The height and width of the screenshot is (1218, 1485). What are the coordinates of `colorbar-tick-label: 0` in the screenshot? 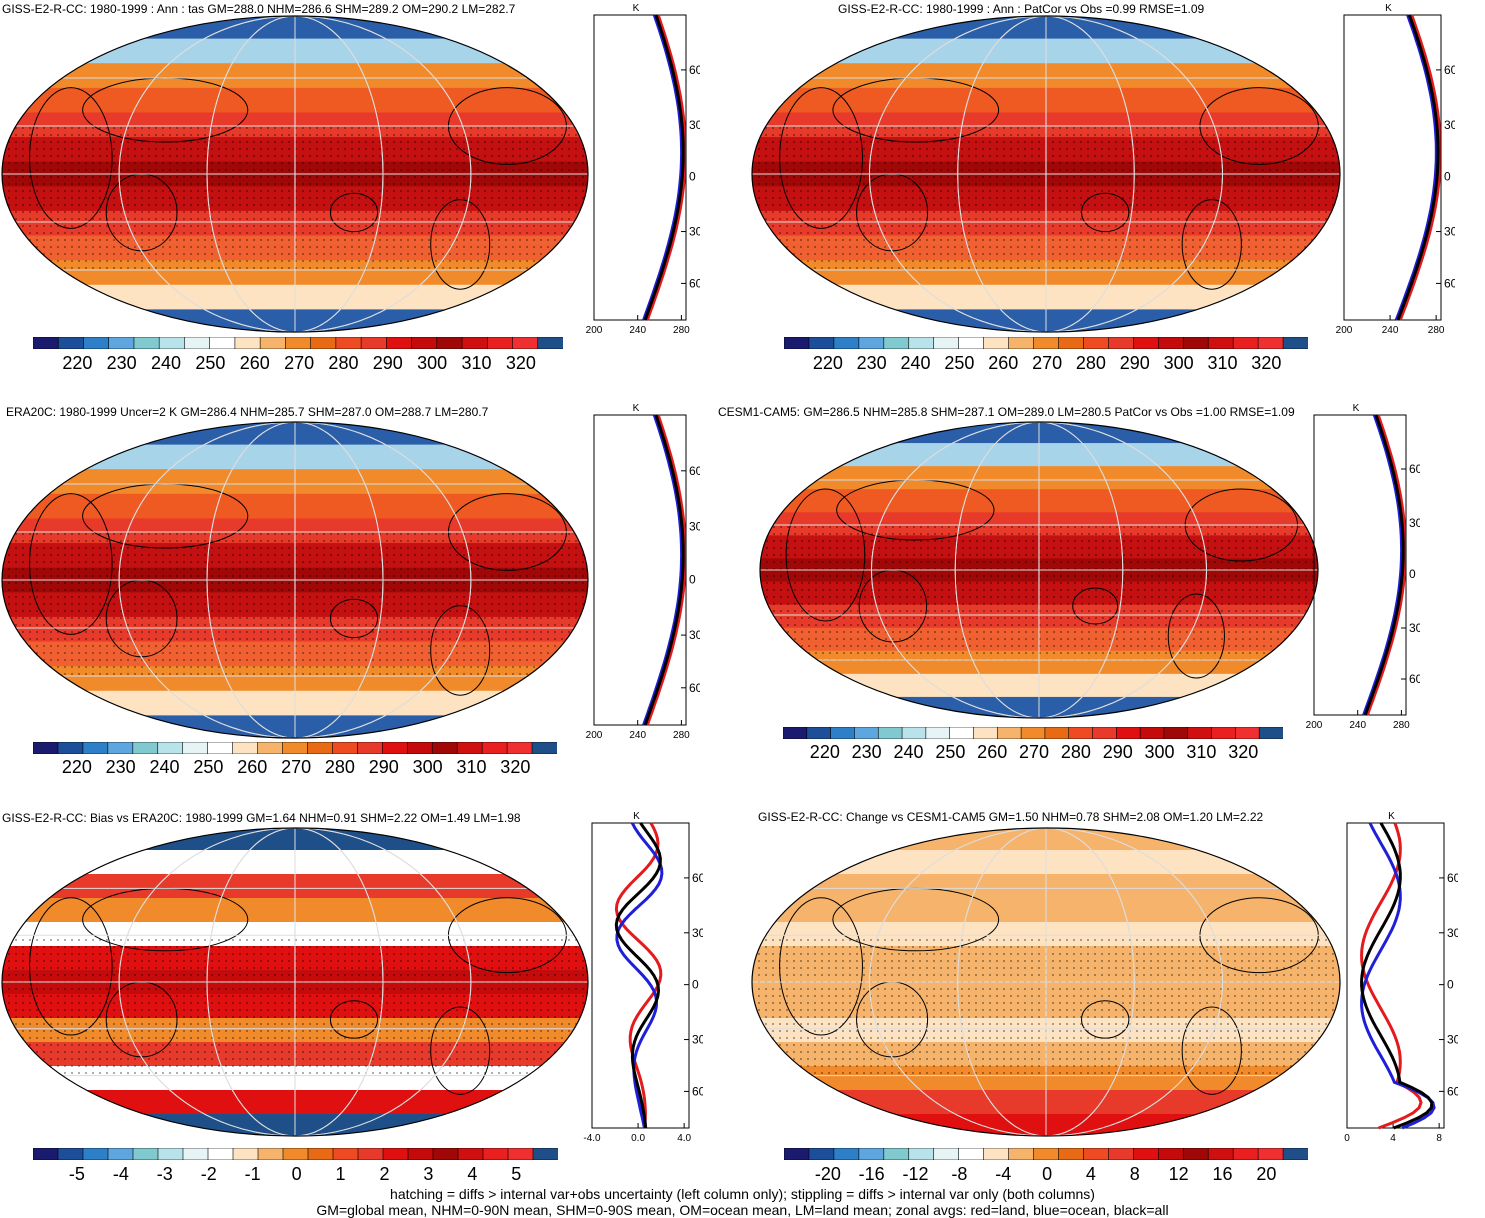 It's located at (296, 1174).